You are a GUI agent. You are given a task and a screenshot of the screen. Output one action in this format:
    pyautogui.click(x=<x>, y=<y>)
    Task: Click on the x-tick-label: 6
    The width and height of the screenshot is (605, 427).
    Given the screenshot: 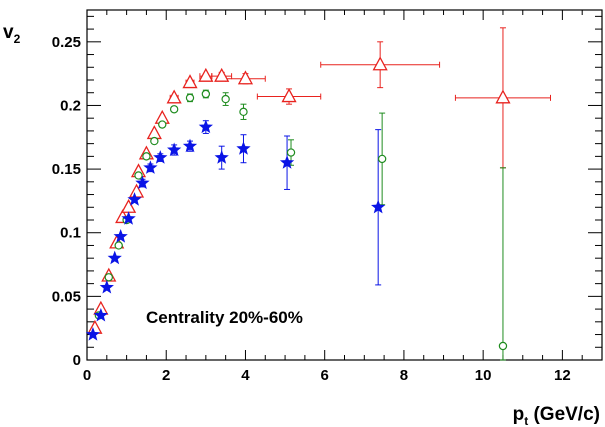 What is the action you would take?
    pyautogui.click(x=325, y=375)
    